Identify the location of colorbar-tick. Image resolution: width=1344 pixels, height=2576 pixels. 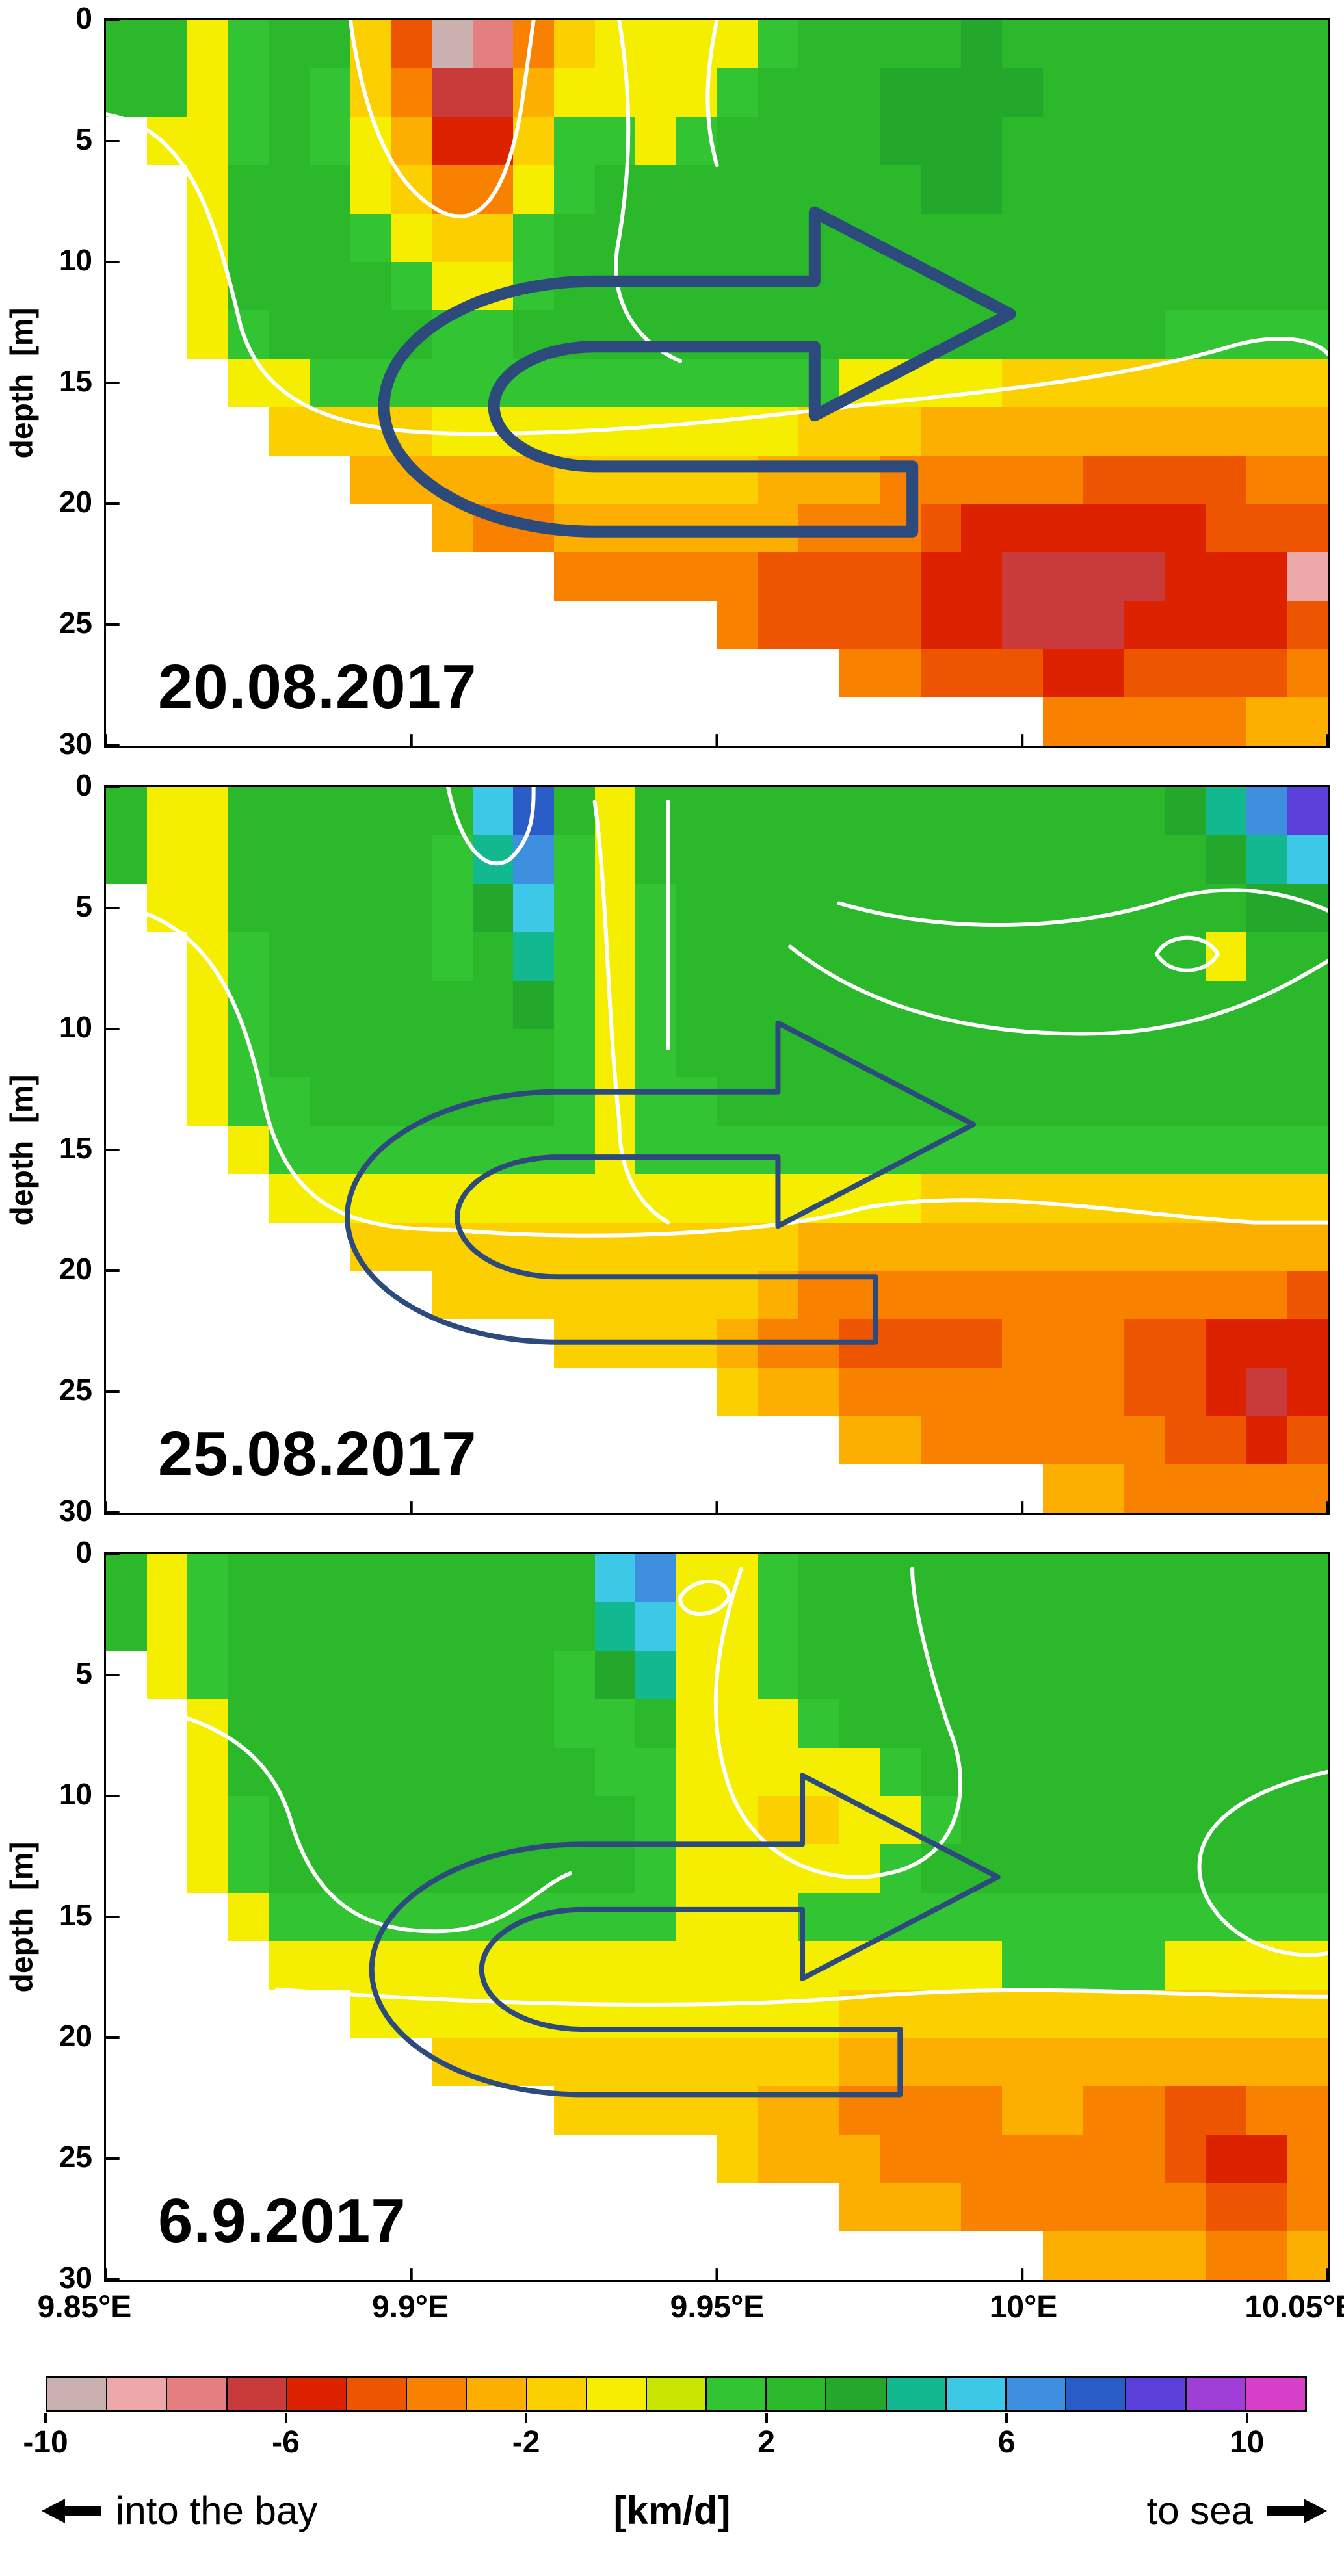
(1006, 2418).